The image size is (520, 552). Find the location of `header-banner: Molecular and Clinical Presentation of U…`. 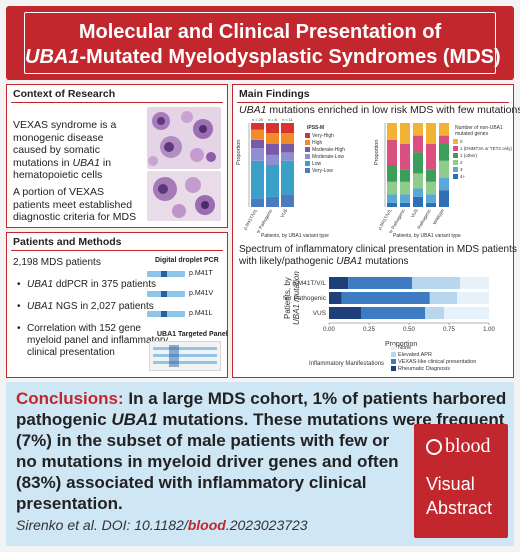

header-banner: Molecular and Clinical Presentation of U… is located at coordinates (260, 43).